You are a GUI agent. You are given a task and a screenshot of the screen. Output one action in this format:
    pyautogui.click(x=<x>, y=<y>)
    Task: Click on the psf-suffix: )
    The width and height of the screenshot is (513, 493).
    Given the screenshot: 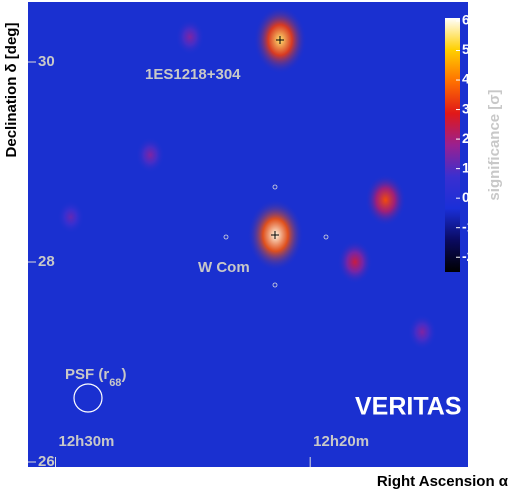 What is the action you would take?
    pyautogui.click(x=123, y=374)
    